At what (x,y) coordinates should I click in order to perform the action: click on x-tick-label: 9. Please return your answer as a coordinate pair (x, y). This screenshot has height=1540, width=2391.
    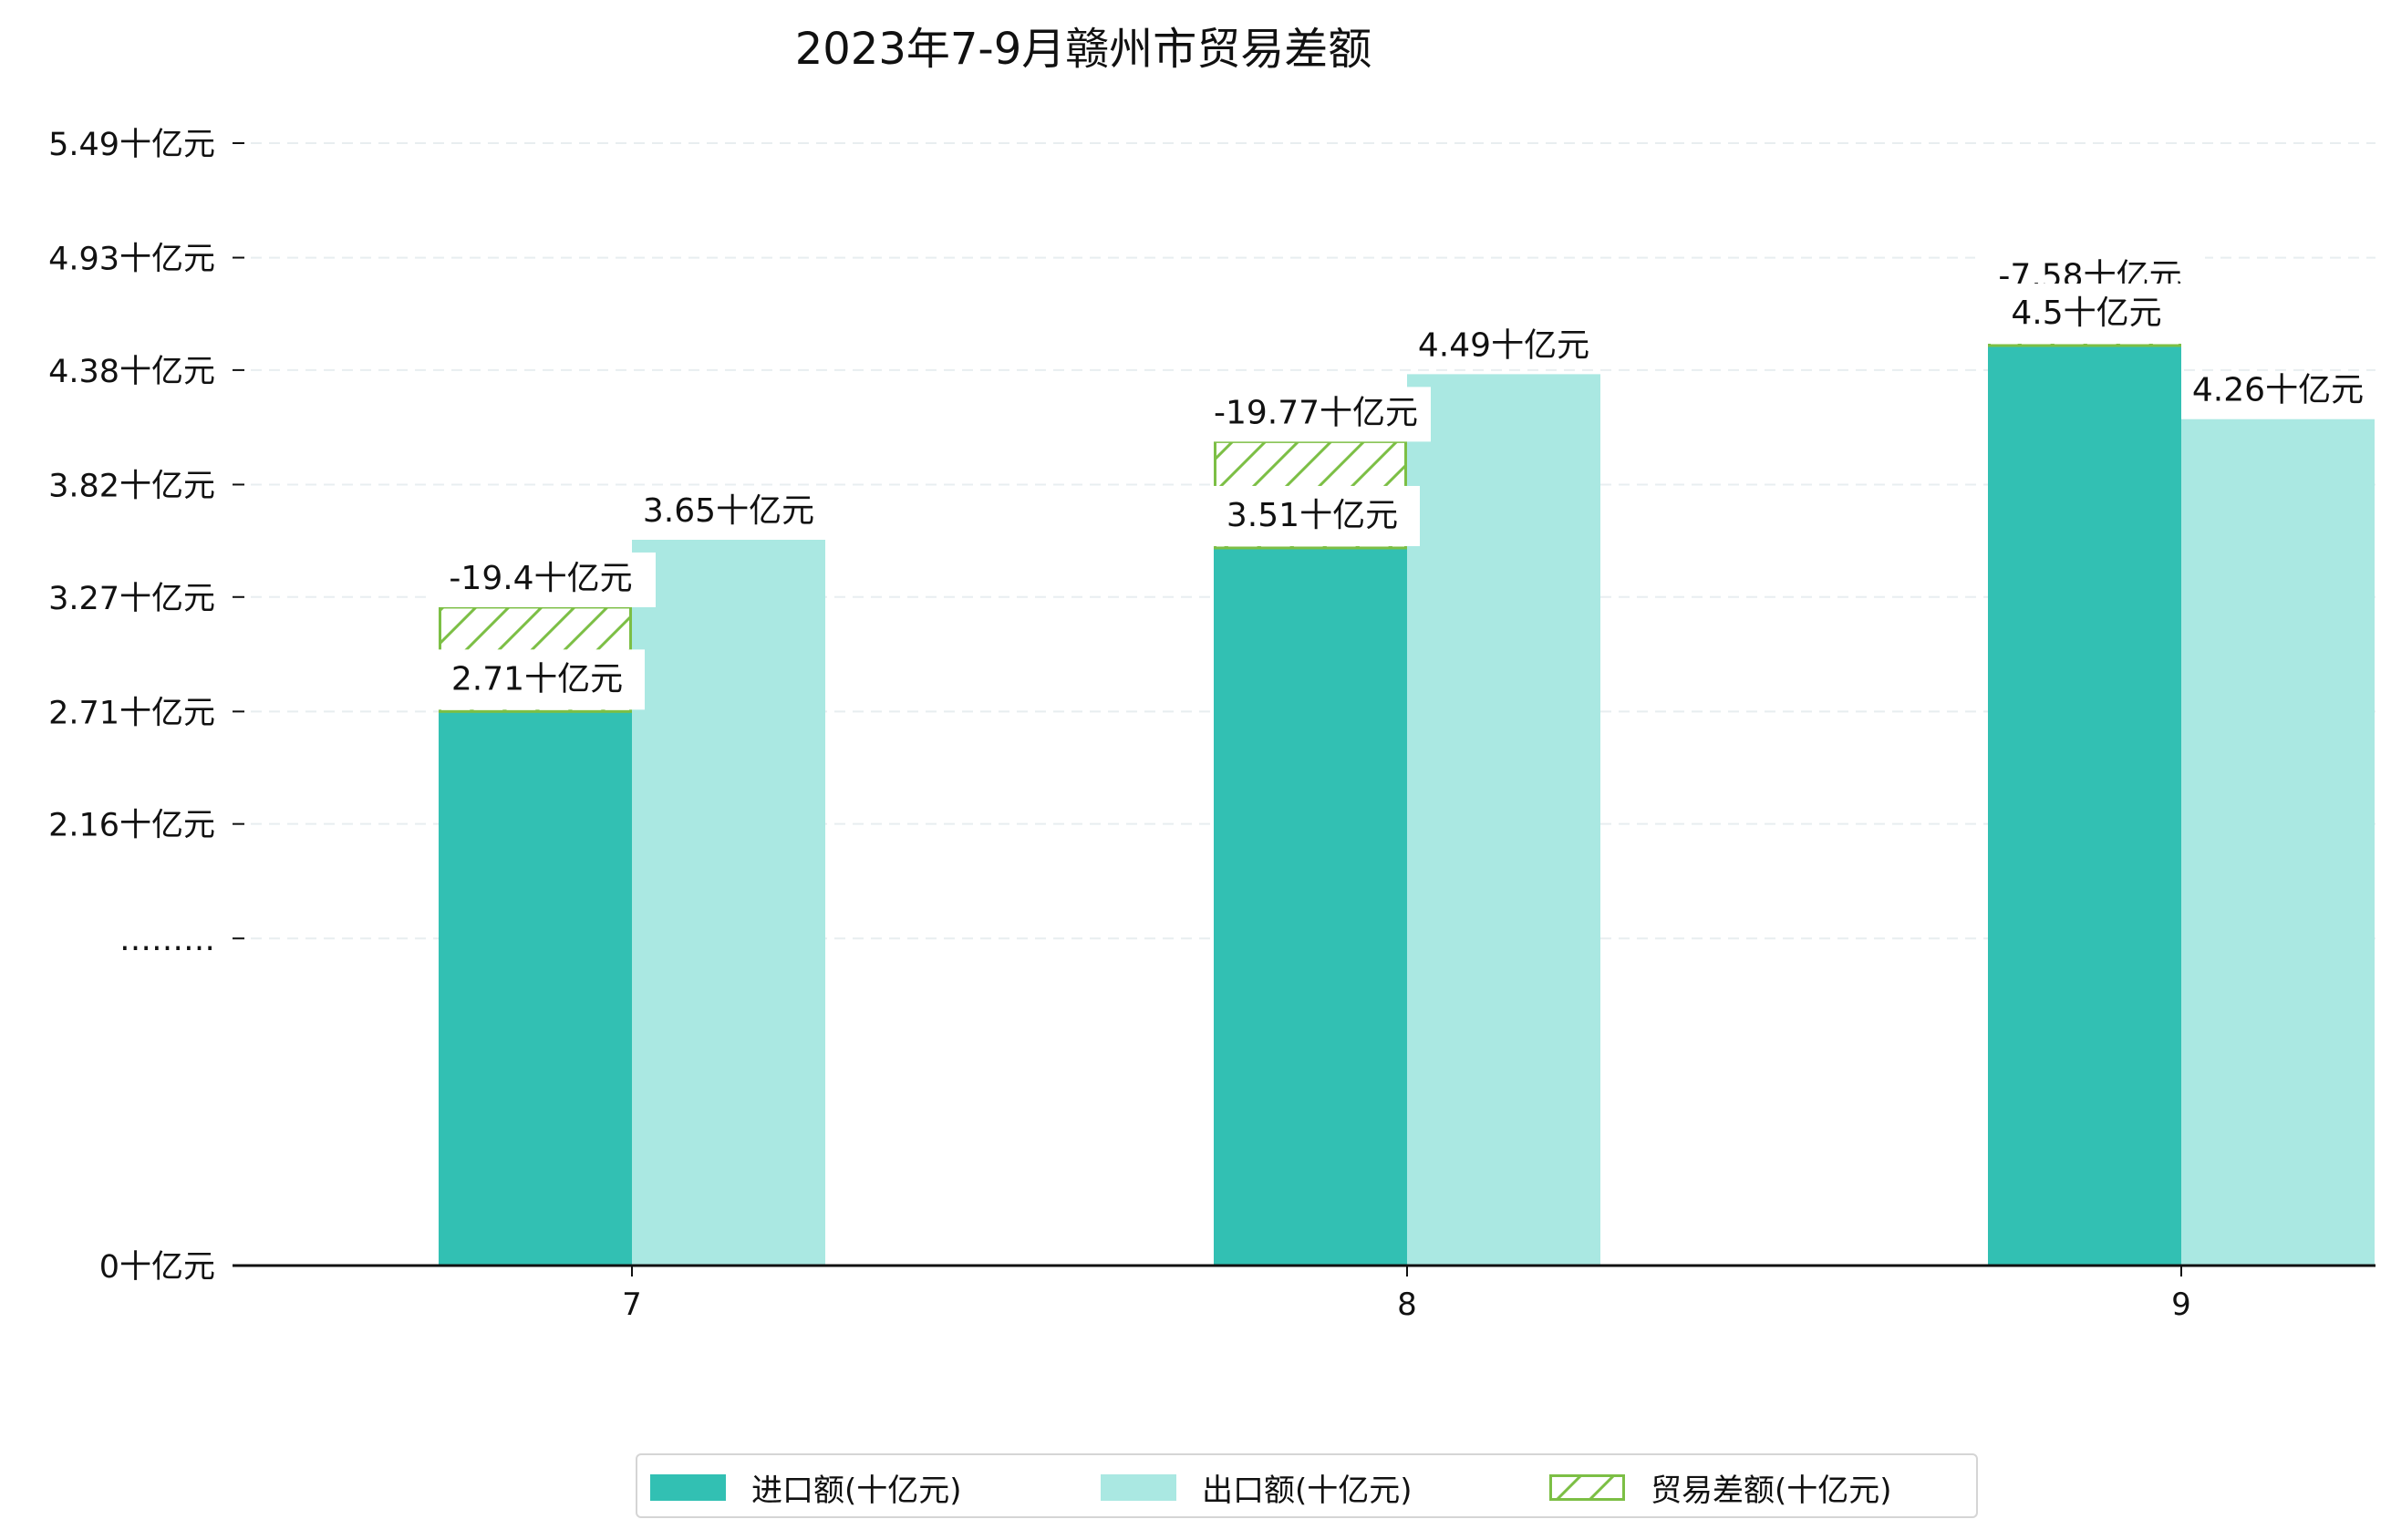
    Looking at the image, I should click on (2181, 1305).